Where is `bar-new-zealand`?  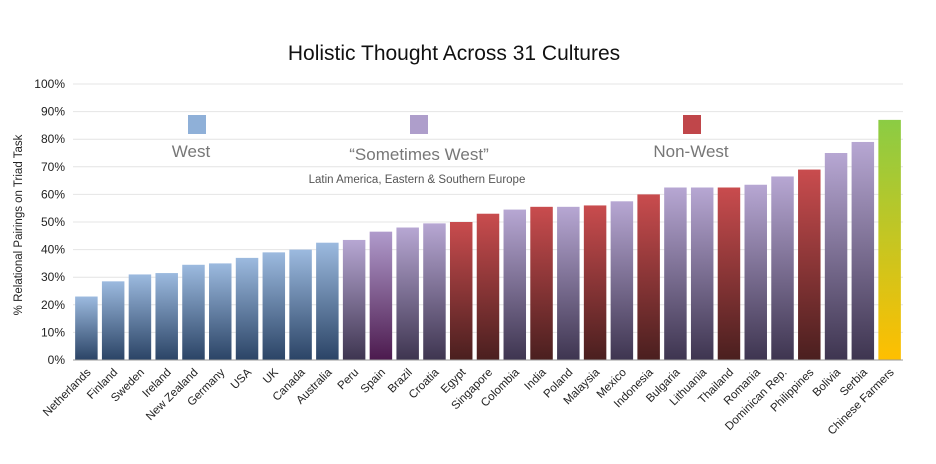 bar-new-zealand is located at coordinates (193, 312).